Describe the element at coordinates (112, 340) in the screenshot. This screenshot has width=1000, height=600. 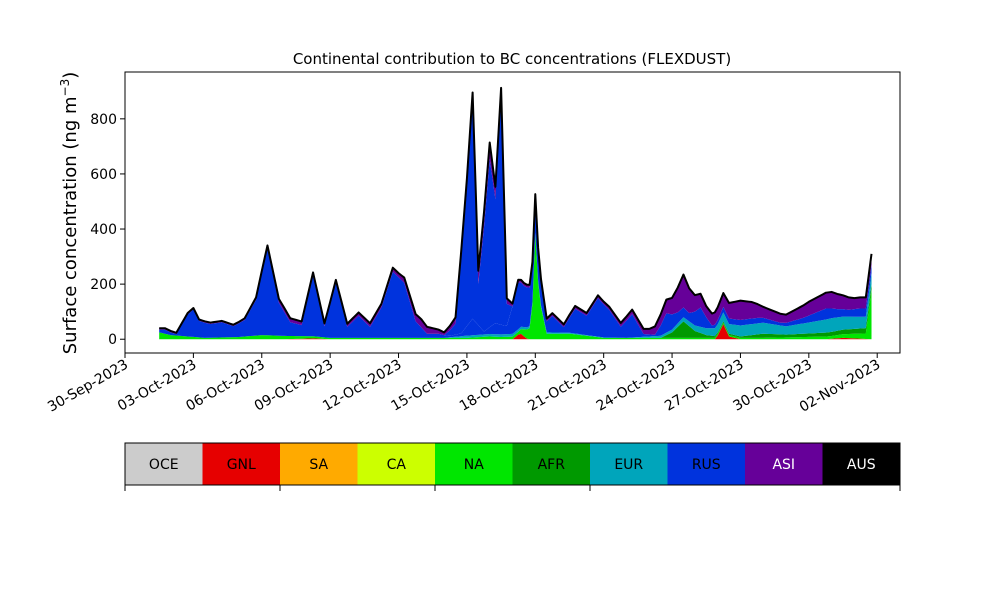
I see `y-tick-label: 0` at that location.